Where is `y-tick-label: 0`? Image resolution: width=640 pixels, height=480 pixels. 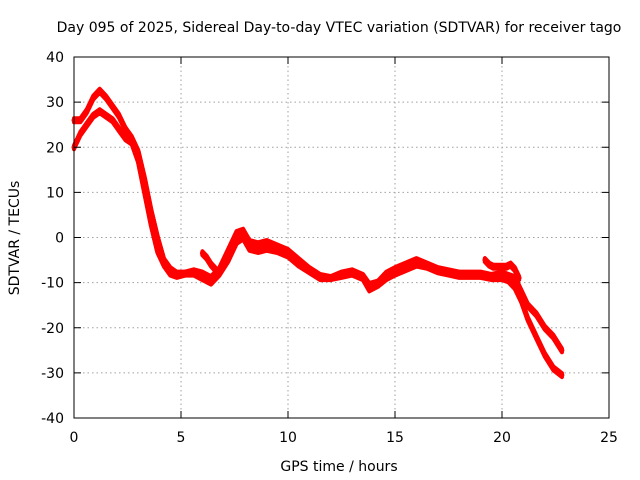
y-tick-label: 0 is located at coordinates (59, 239).